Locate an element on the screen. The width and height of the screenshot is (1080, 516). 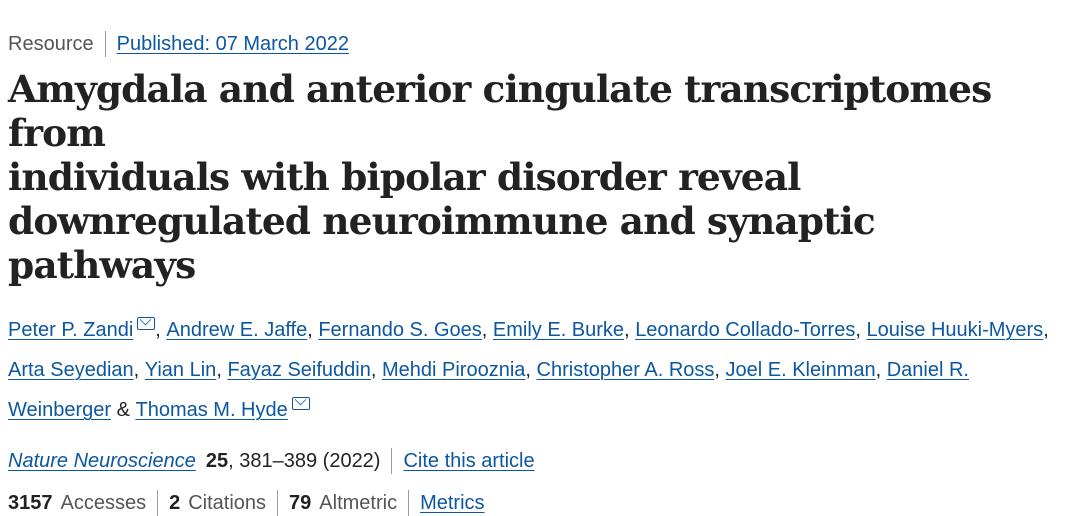
author-item: Louise Huuki-Myers, is located at coordinates (957, 330).